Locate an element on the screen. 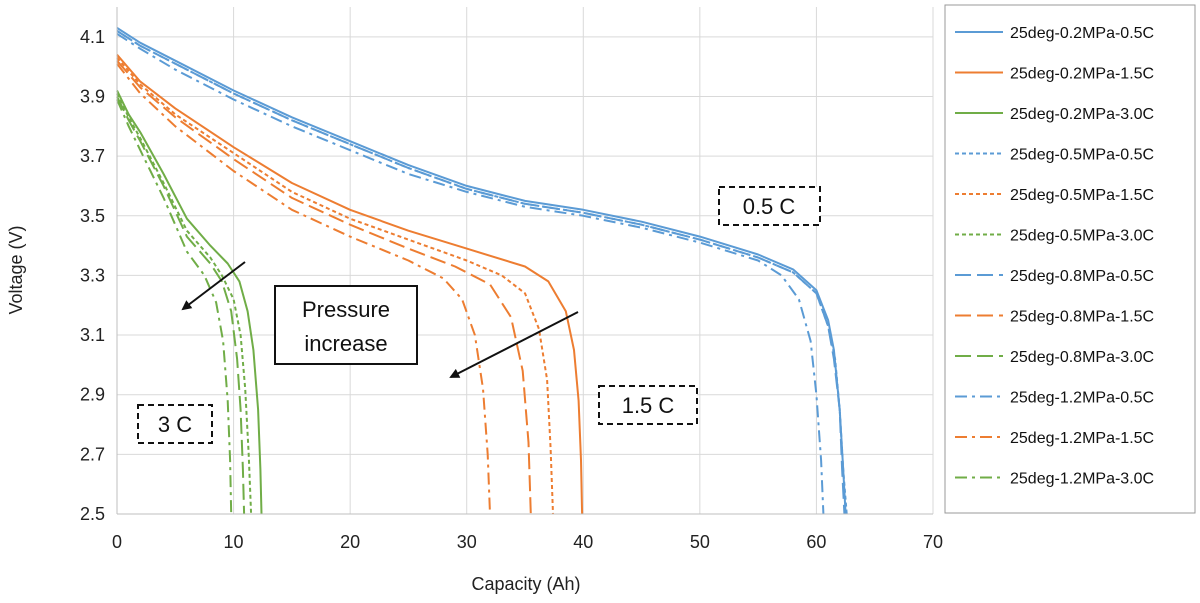 The width and height of the screenshot is (1200, 603). series-line-25deg-0.8MPa-3.0C is located at coordinates (181, 305).